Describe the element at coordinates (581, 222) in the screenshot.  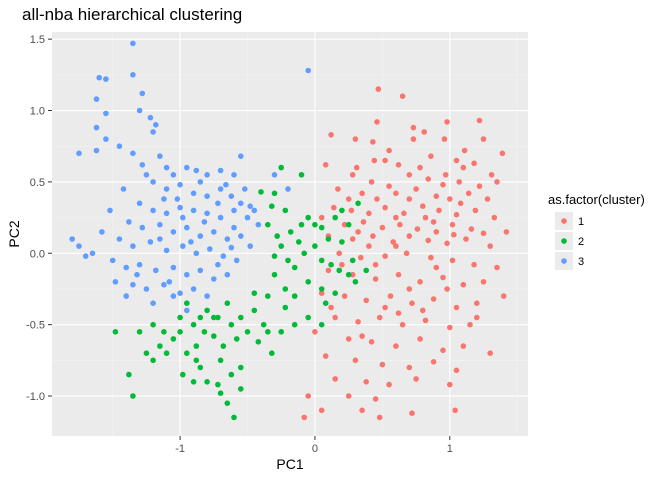
I see `legend-label-1: 1` at that location.